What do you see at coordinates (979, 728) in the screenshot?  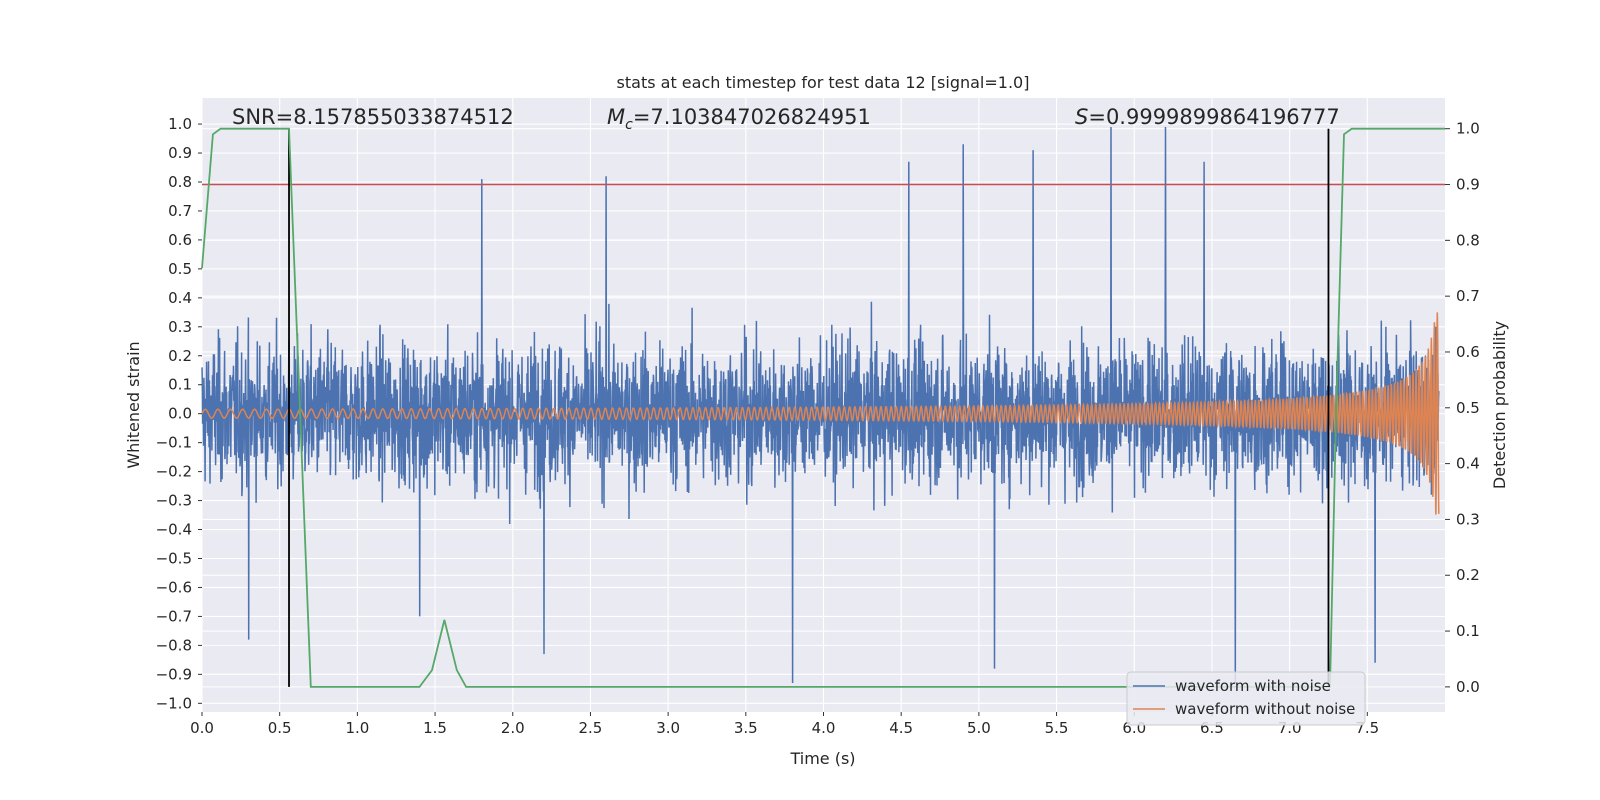 I see `x-tick-label: 5.0` at bounding box center [979, 728].